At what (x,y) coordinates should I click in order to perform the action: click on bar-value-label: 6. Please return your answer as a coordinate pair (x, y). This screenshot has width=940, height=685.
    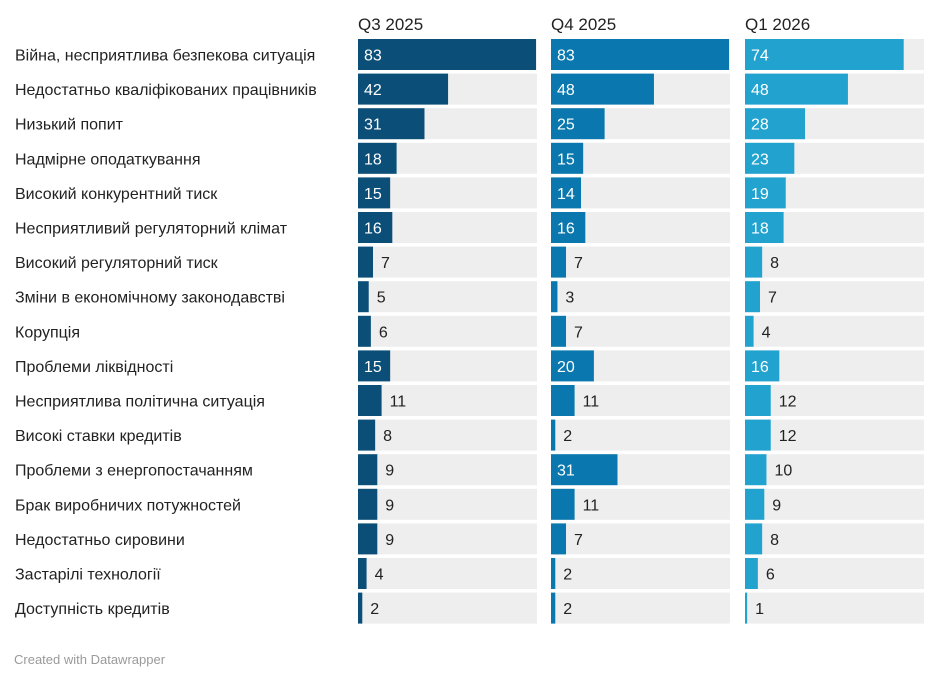
    Looking at the image, I should click on (770, 575).